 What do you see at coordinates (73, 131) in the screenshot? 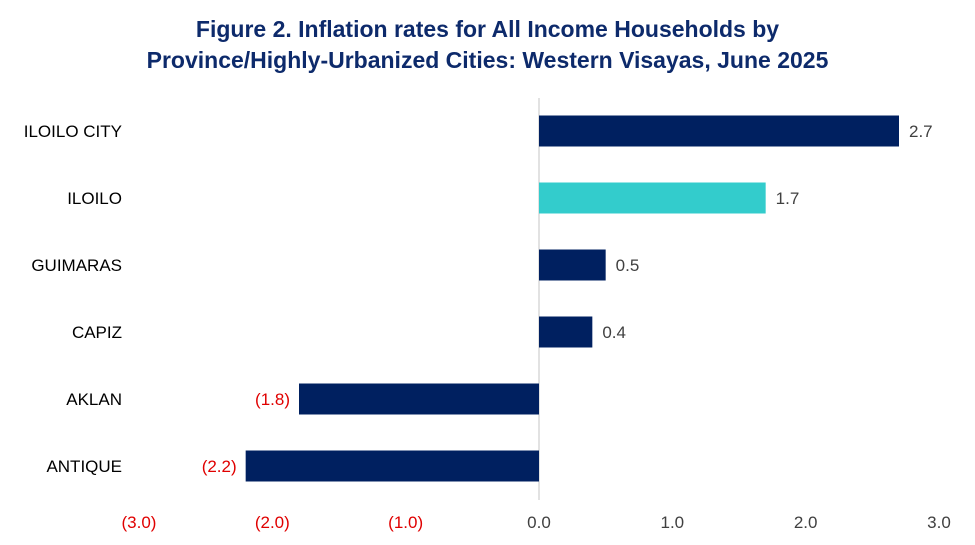
I see `category-label: ILOILO CITY` at bounding box center [73, 131].